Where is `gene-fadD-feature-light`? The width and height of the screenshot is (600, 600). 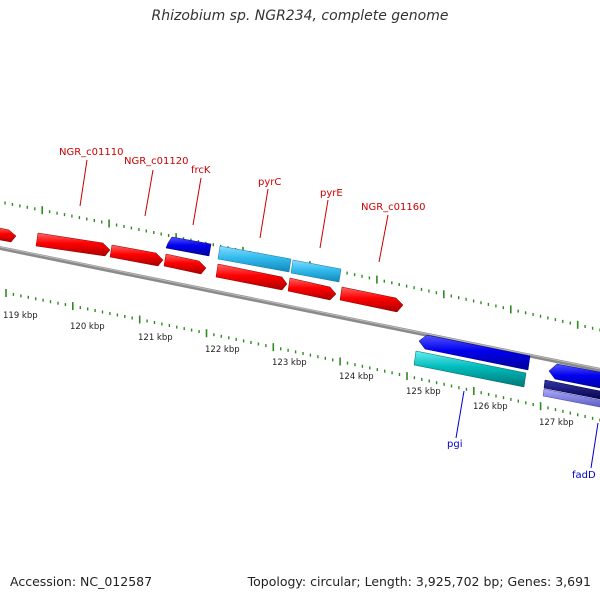
gene-fadD-feature-light is located at coordinates (571, 398).